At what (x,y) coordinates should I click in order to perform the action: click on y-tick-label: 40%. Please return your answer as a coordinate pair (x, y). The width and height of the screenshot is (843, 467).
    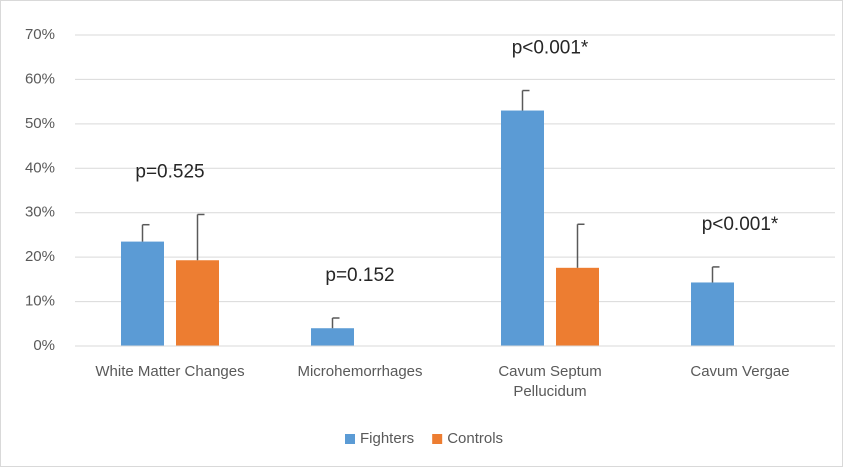
    Looking at the image, I should click on (40, 167).